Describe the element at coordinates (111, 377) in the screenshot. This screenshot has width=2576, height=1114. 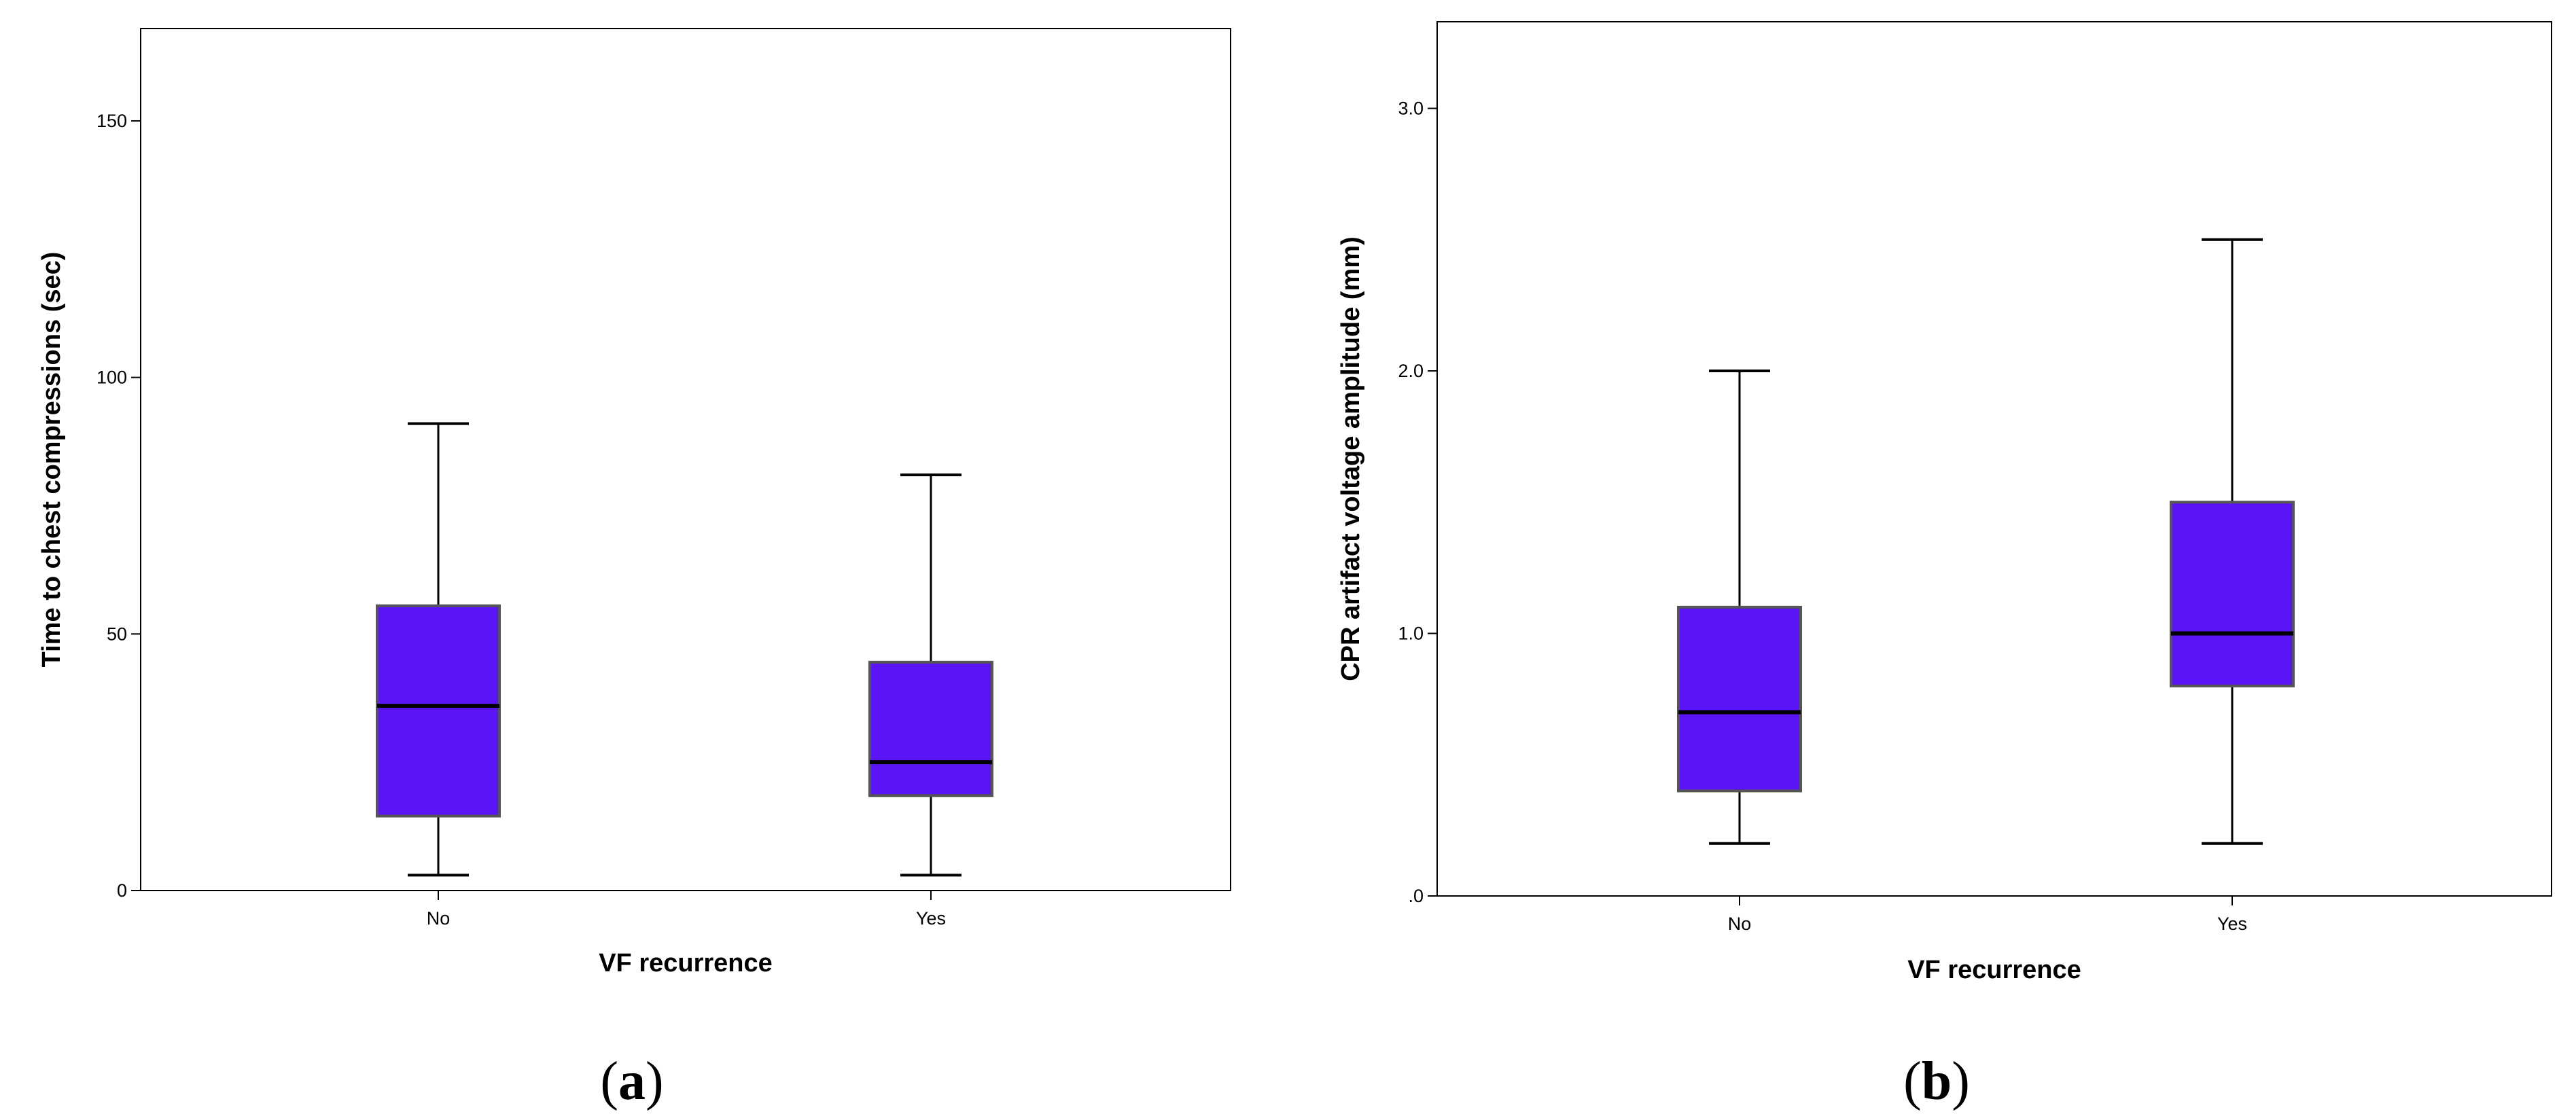
I see `y-tick-label-a: 100` at that location.